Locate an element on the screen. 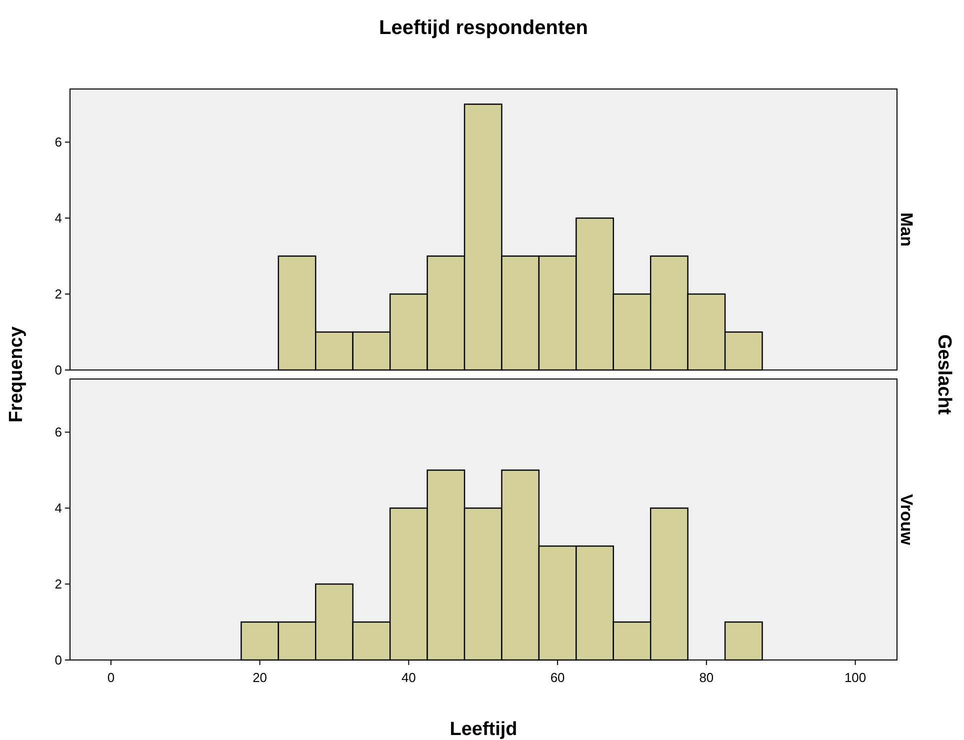  y2-axis-title: Vrouw is located at coordinates (906, 520).